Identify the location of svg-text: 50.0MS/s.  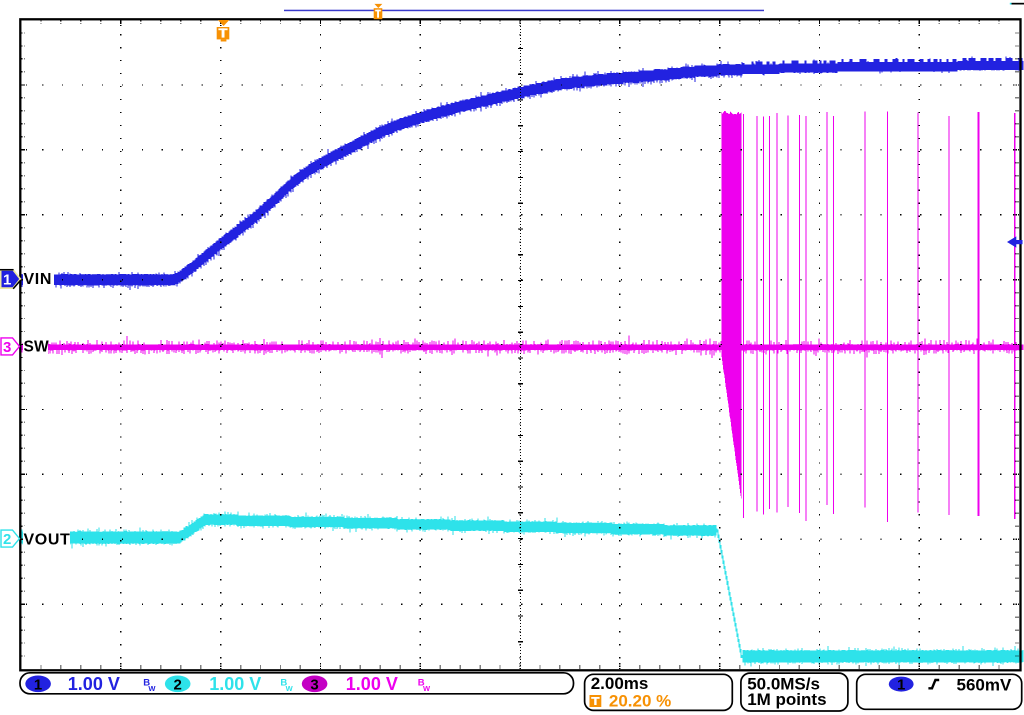
(783, 684).